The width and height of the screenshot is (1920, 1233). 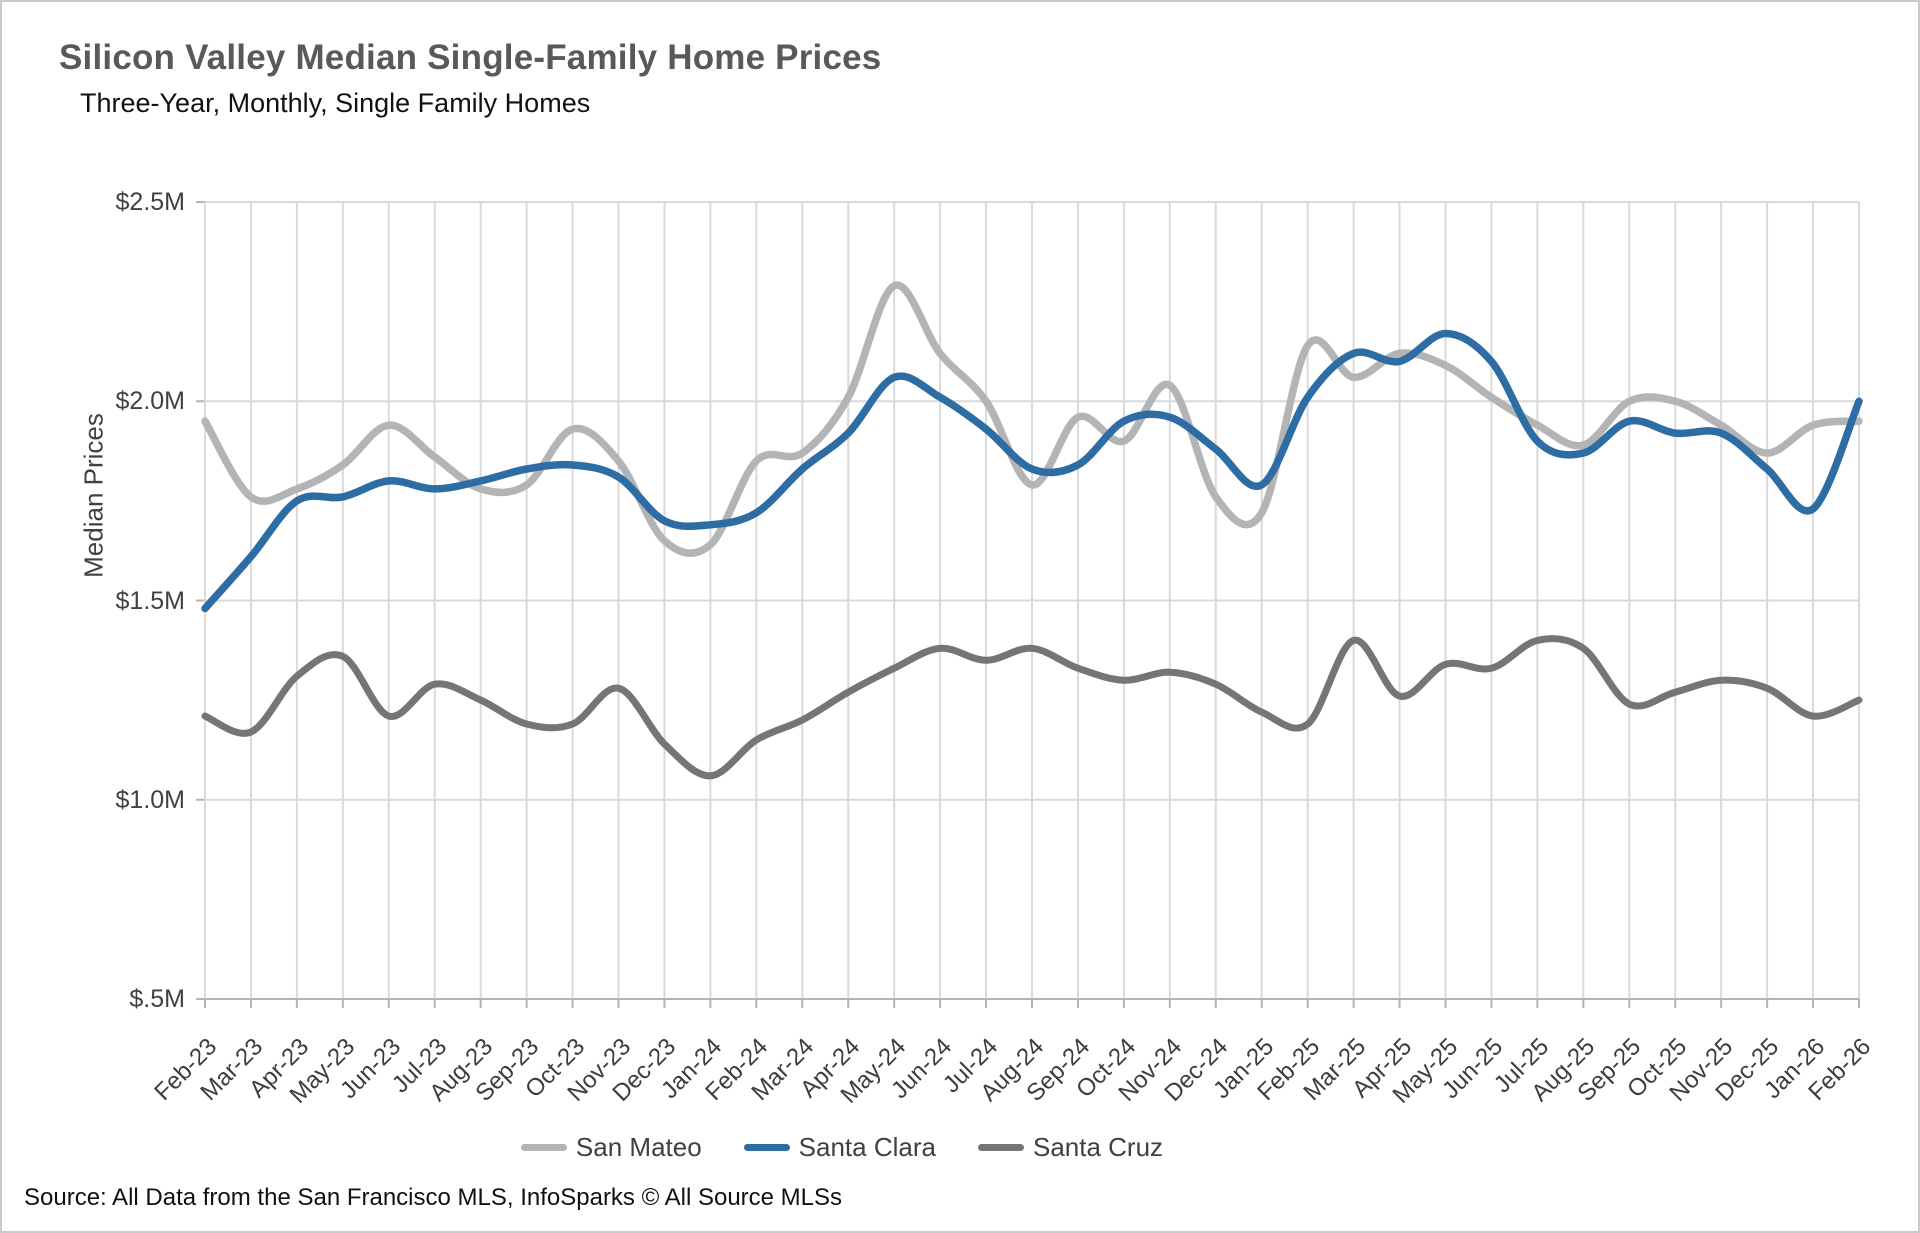 I want to click on legend-label: Santa Cruz, so click(x=1098, y=1147).